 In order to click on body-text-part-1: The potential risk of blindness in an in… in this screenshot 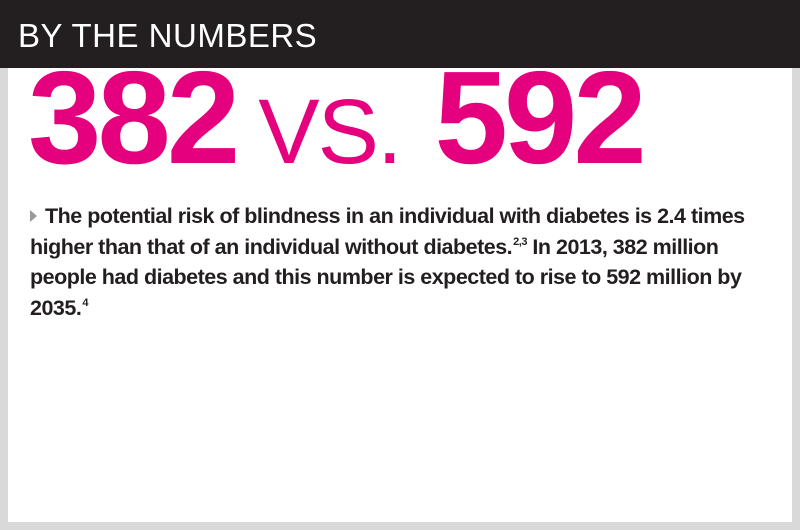, I will do `click(387, 231)`.